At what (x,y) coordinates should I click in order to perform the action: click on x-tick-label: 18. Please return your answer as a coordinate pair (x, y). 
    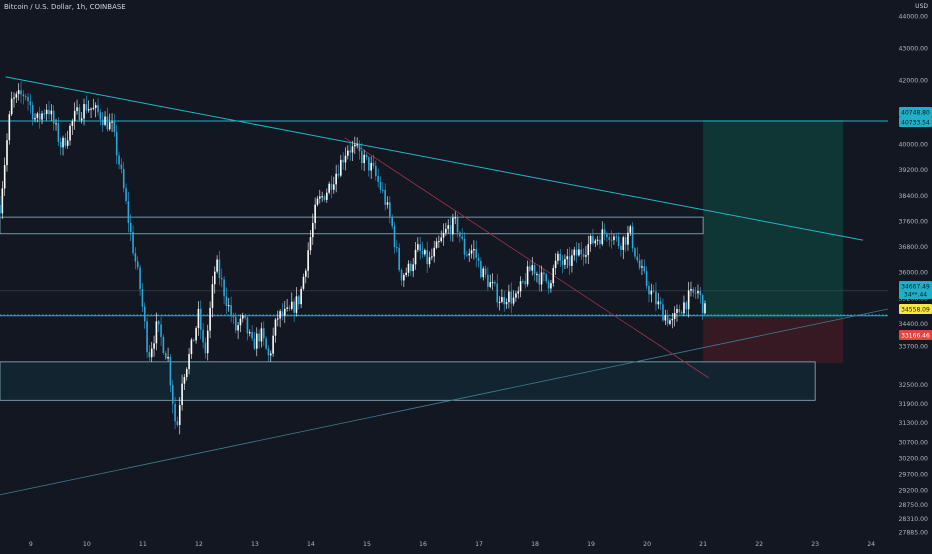
    Looking at the image, I should click on (535, 544).